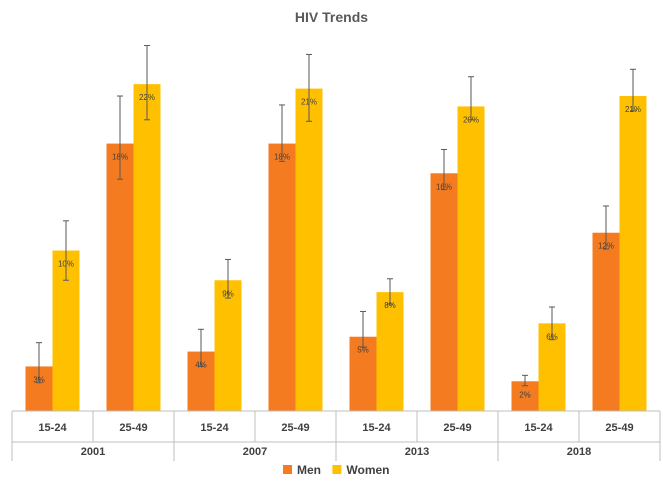  Describe the element at coordinates (367, 470) in the screenshot. I see `legend-label: Women` at that location.